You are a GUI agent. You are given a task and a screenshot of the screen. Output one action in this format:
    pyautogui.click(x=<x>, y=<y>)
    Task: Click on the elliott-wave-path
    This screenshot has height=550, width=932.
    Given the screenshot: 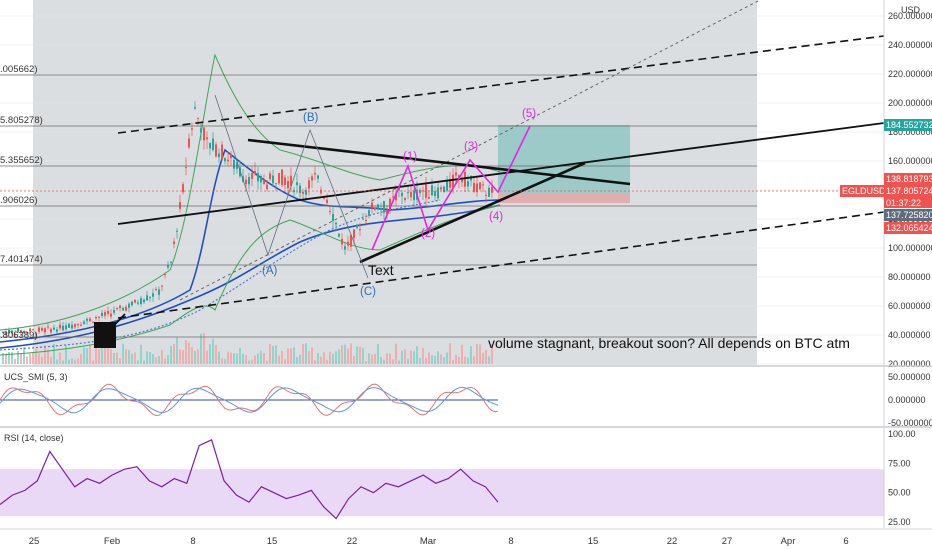 What is the action you would take?
    pyautogui.click(x=451, y=188)
    